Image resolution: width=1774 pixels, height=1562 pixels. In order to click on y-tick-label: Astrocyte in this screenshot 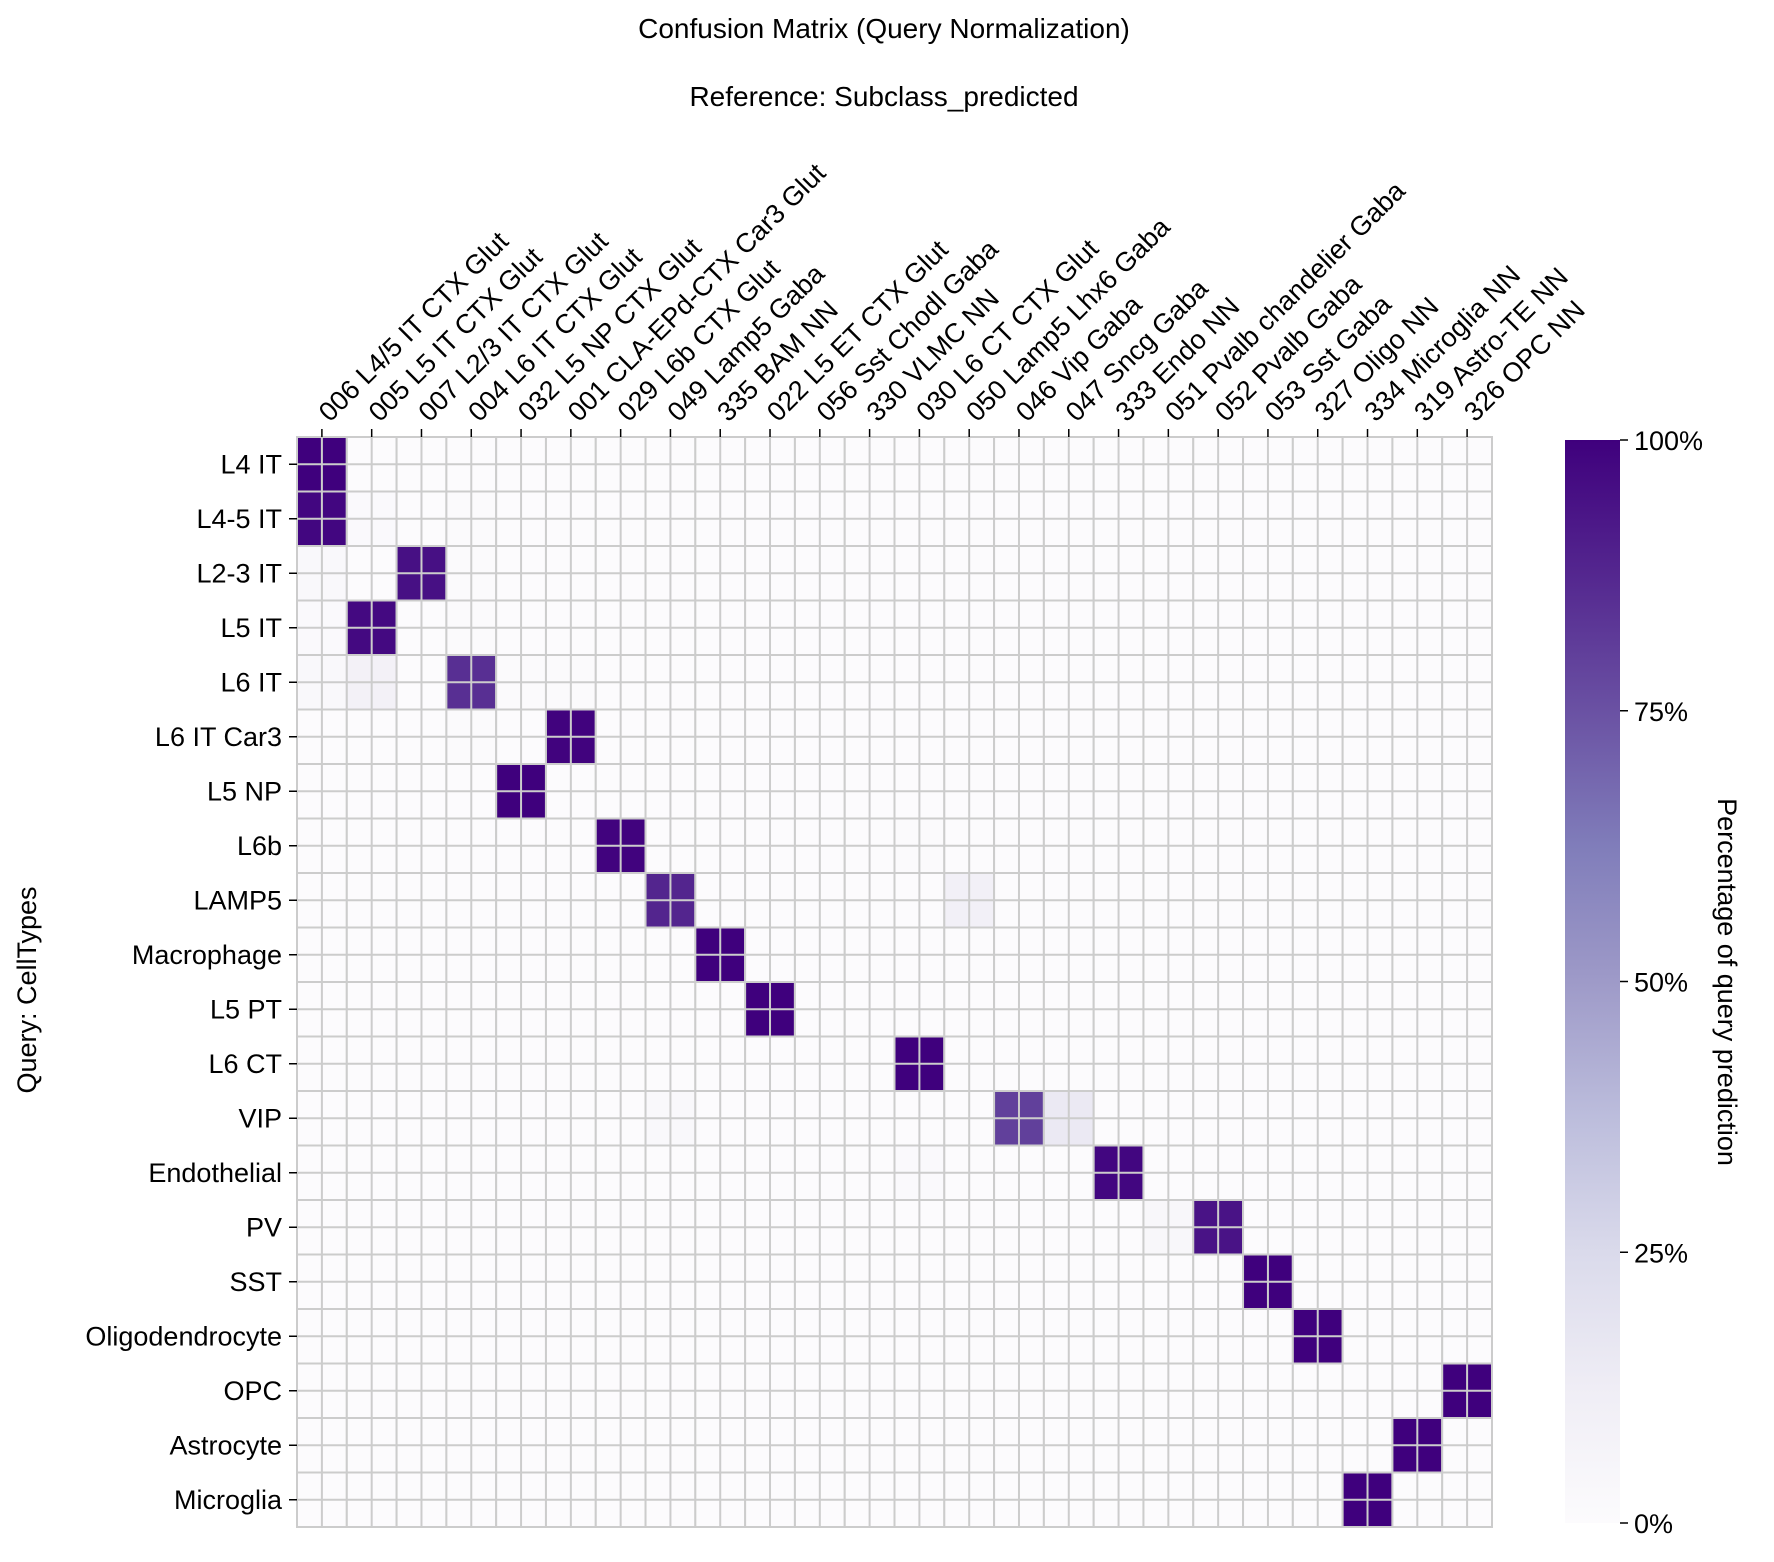, I will do `click(225, 1445)`.